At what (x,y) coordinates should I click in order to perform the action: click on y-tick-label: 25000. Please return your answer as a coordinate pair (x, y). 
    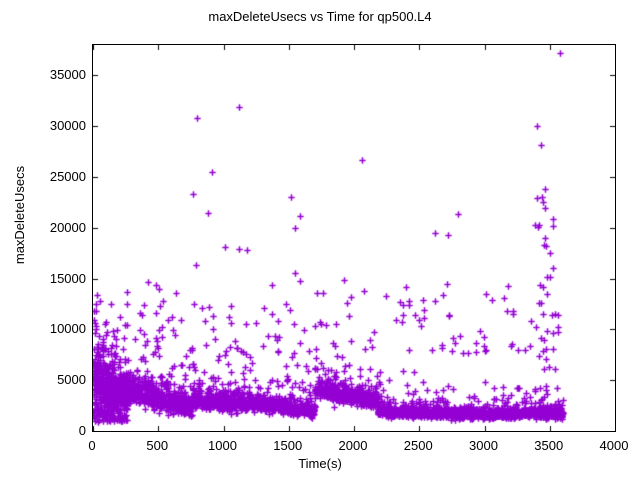
    Looking at the image, I should click on (67, 177).